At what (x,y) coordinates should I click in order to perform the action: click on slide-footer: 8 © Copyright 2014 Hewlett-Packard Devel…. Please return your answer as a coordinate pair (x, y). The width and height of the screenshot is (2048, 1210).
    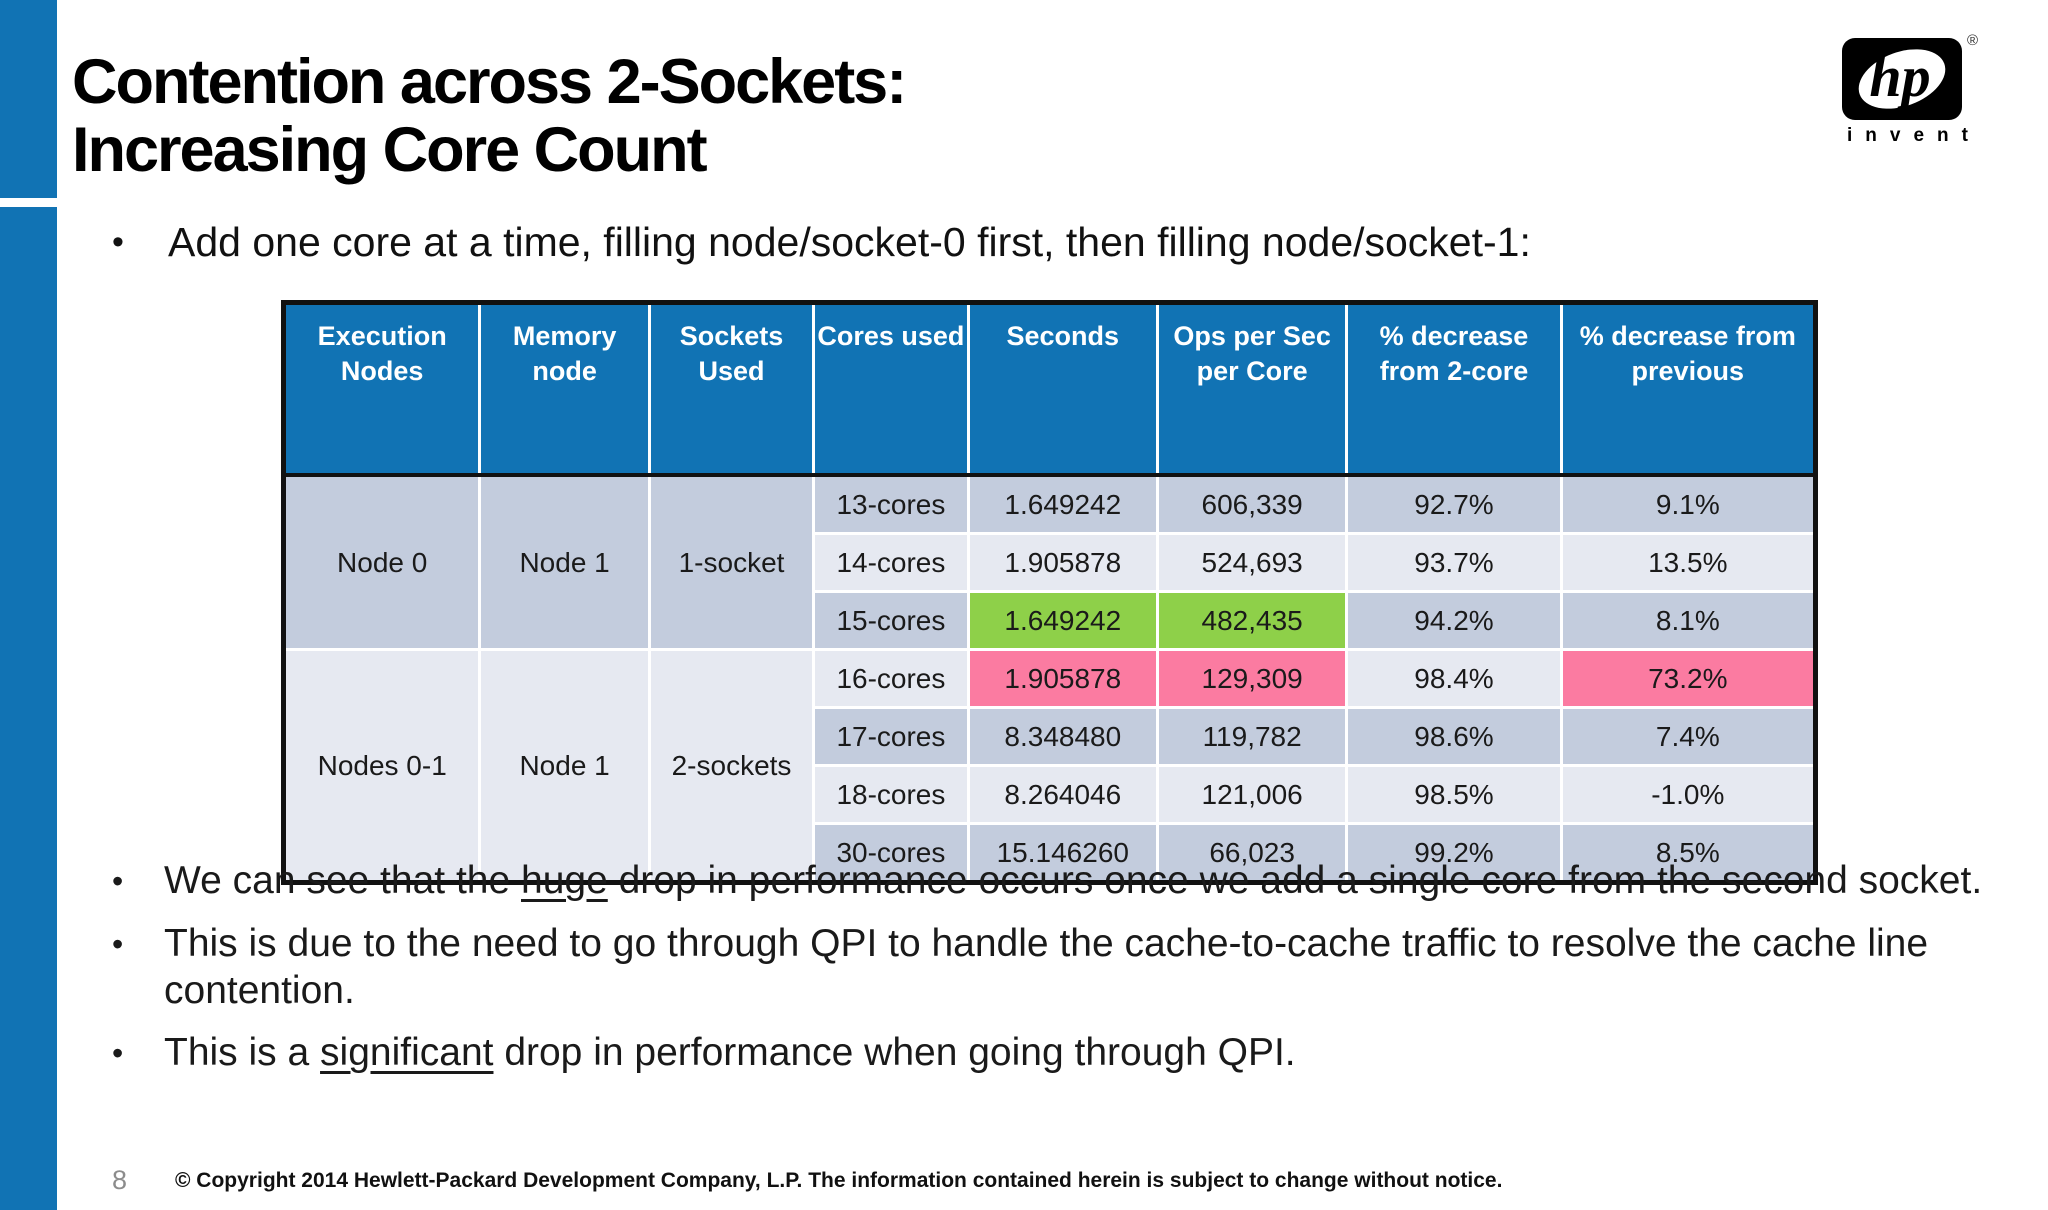
    Looking at the image, I should click on (1024, 1178).